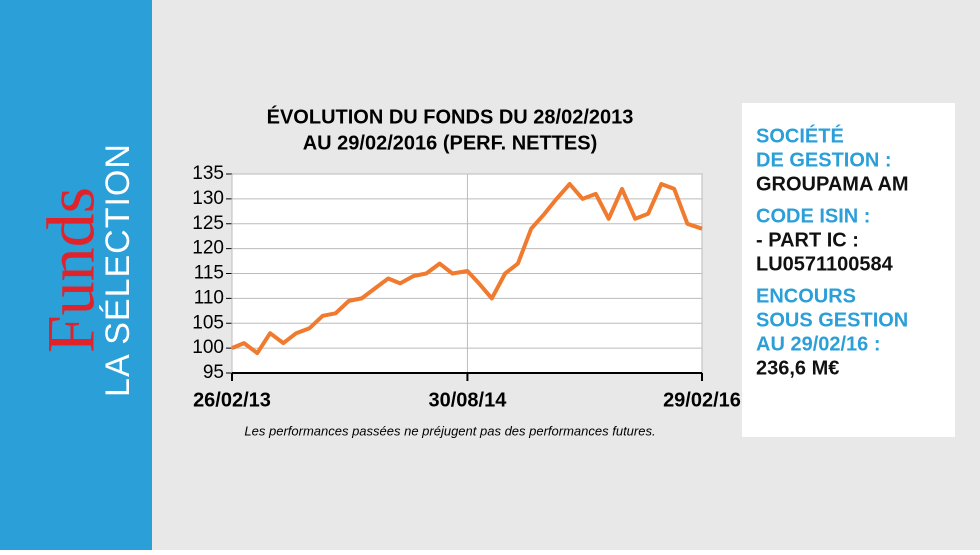 The image size is (980, 555). I want to click on y-tick-label: 105, so click(208, 322).